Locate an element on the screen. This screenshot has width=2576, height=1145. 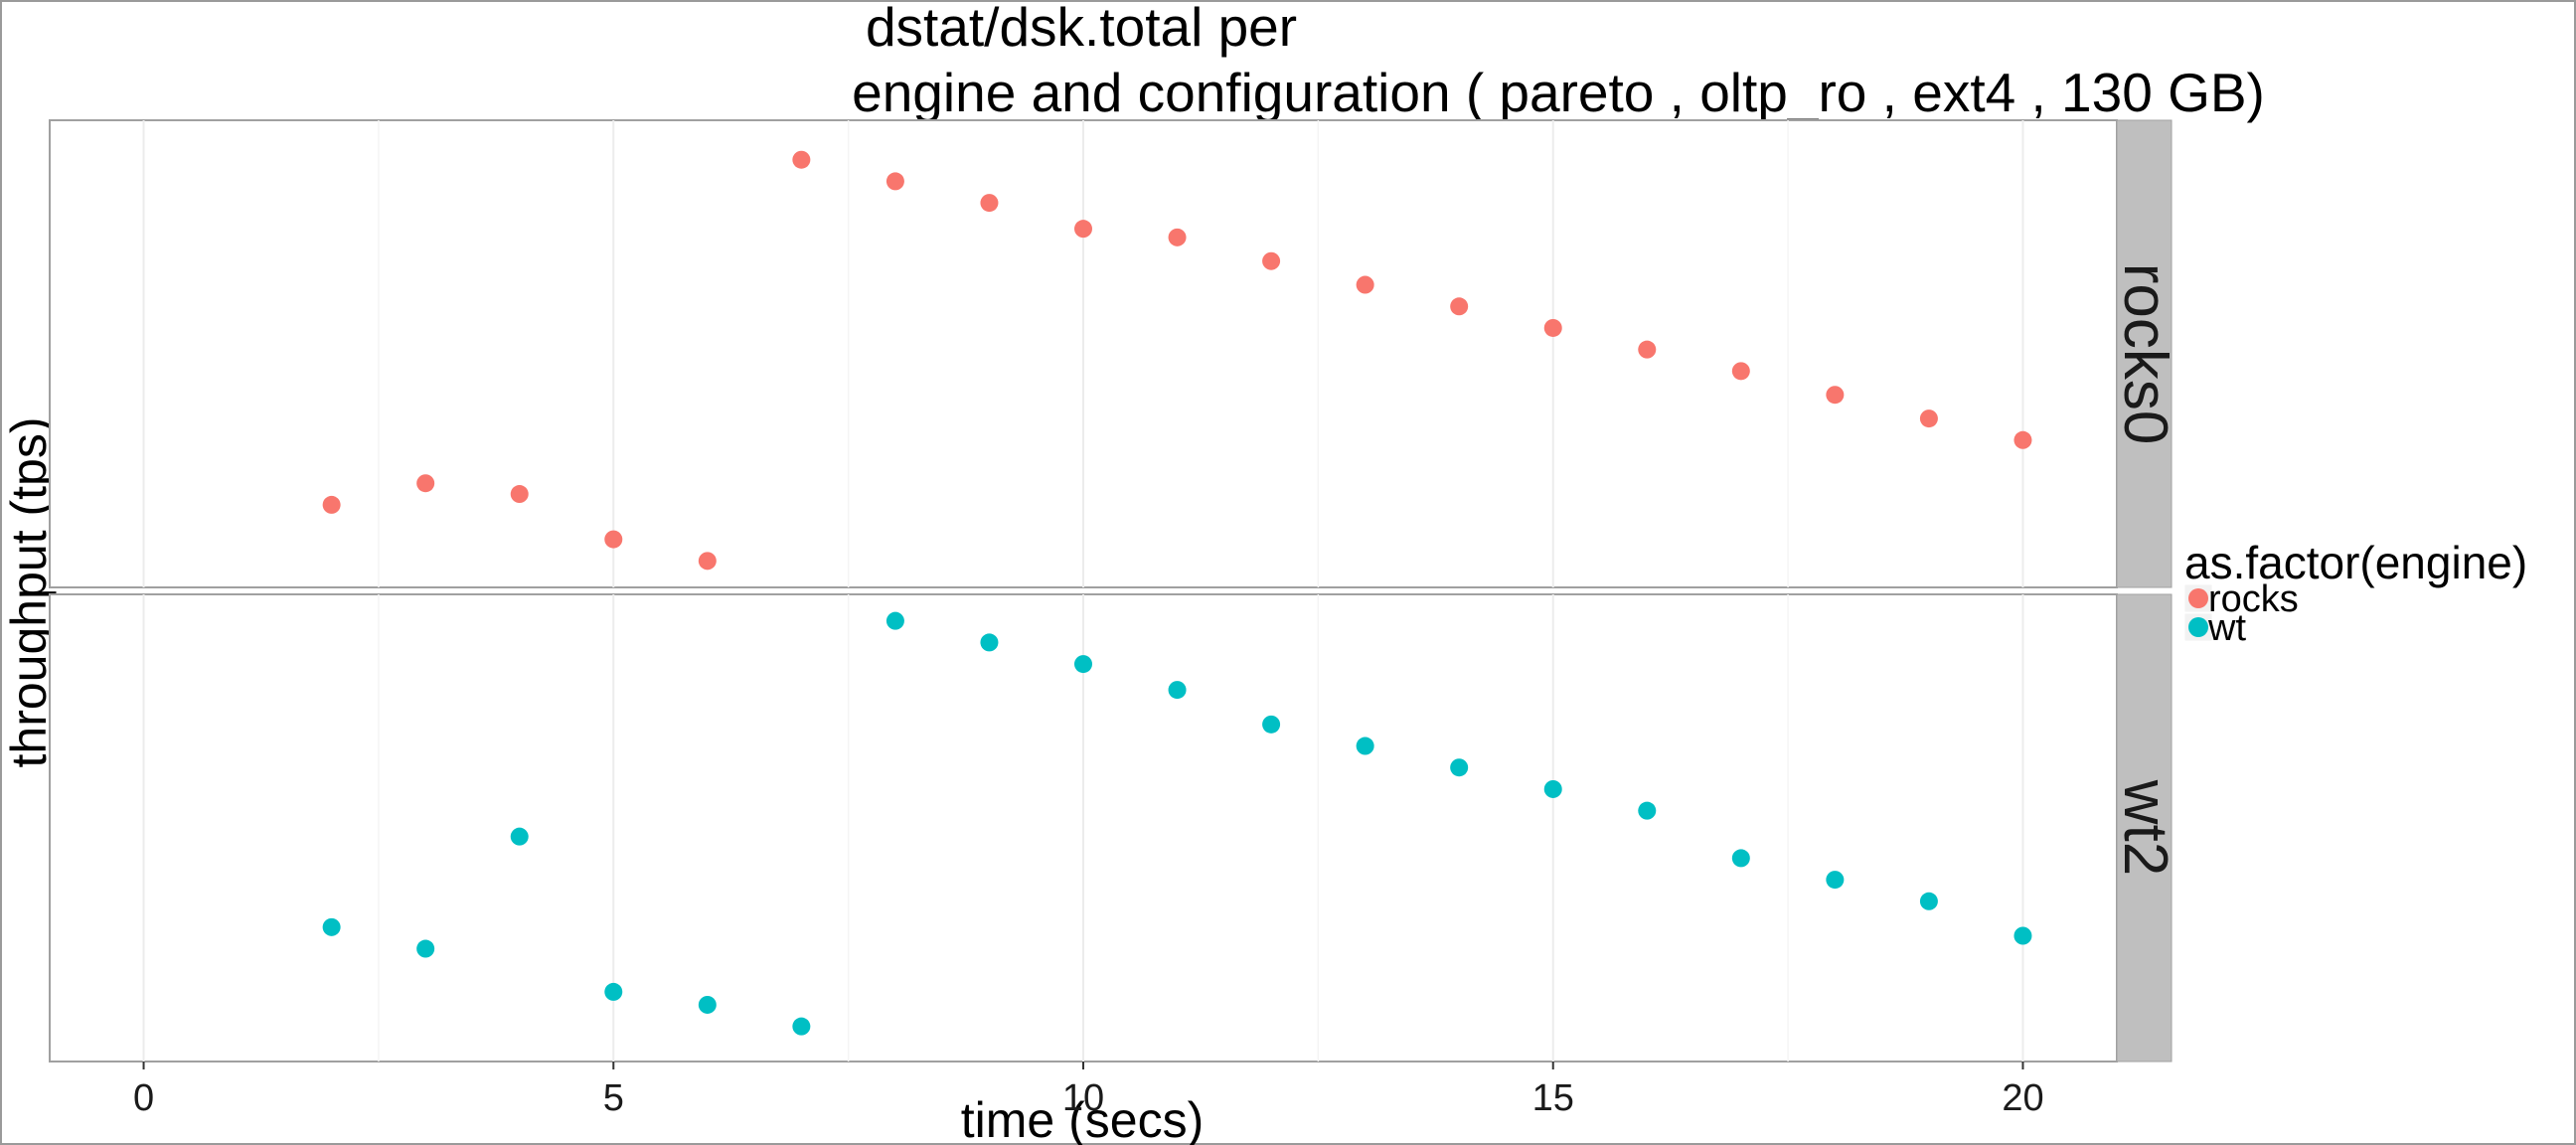
x-tick-label: 15 is located at coordinates (1553, 1098).